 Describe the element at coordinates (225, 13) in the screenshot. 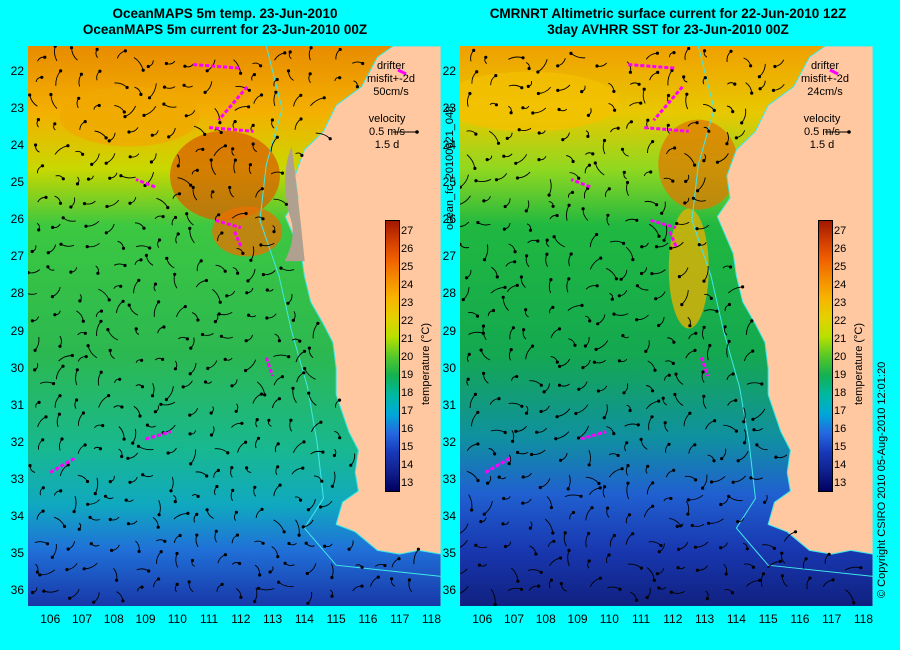

I see `left-title-line1: OceanMAPS 5m temp. 23-Jun-2010` at that location.